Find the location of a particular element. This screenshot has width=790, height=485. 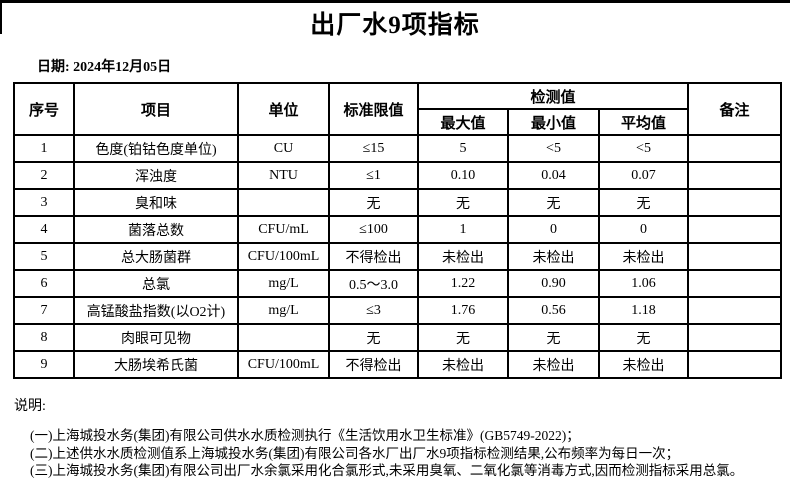

cell-min: 0.90 is located at coordinates (553, 283).